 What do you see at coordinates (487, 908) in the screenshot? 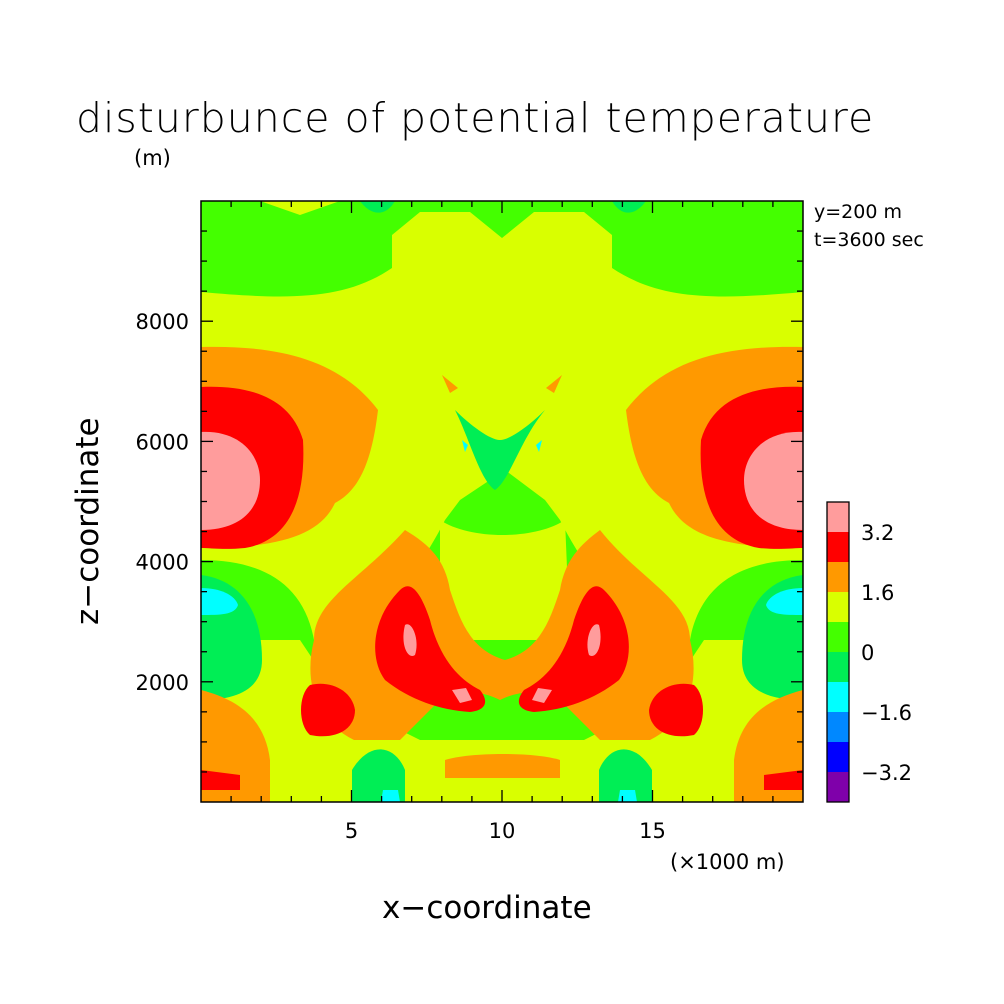
I see `x-axis-label: x−coordinate` at bounding box center [487, 908].